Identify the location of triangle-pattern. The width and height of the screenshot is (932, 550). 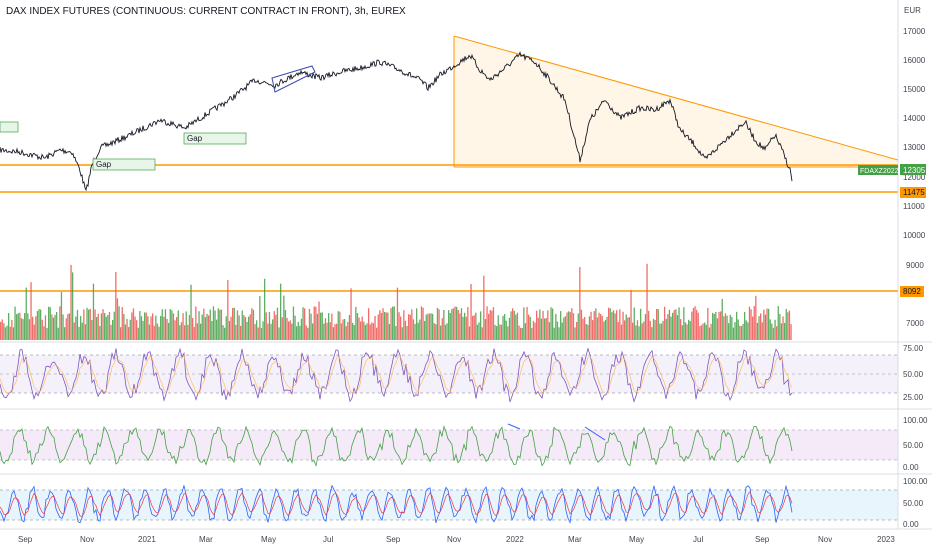
(676, 101).